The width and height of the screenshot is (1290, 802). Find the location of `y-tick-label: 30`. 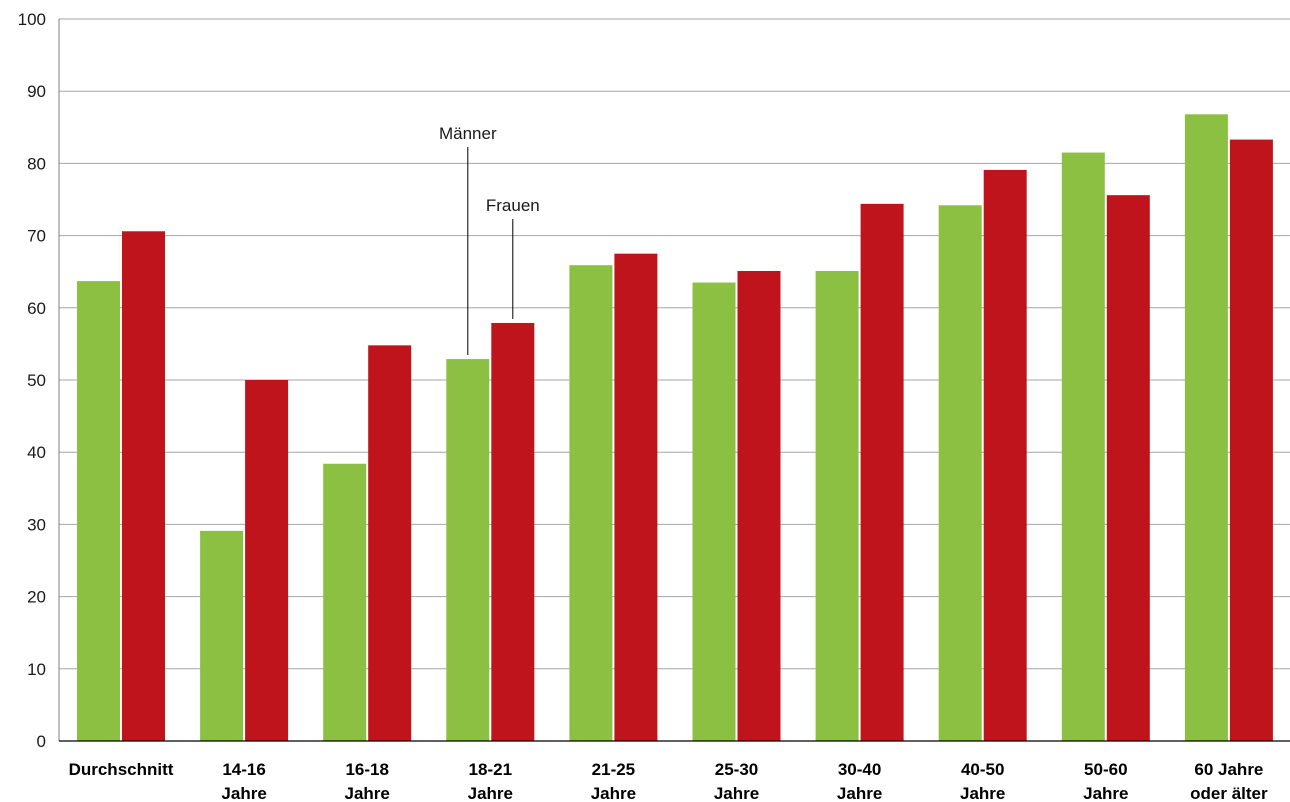

y-tick-label: 30 is located at coordinates (36, 524).